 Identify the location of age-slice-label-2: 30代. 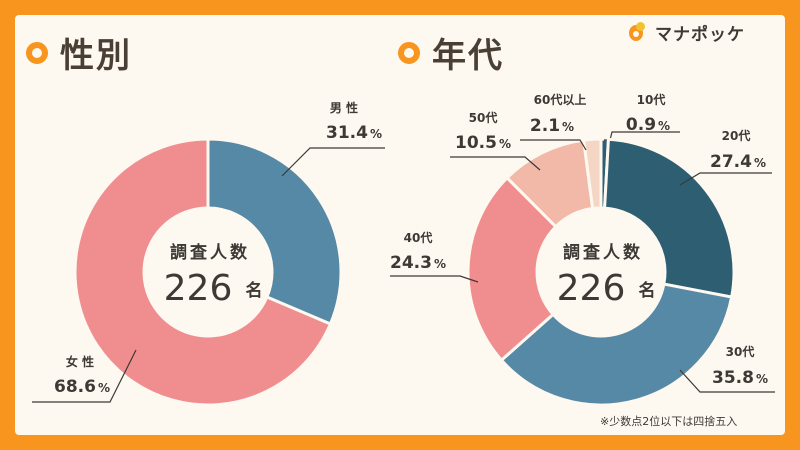
(740, 351).